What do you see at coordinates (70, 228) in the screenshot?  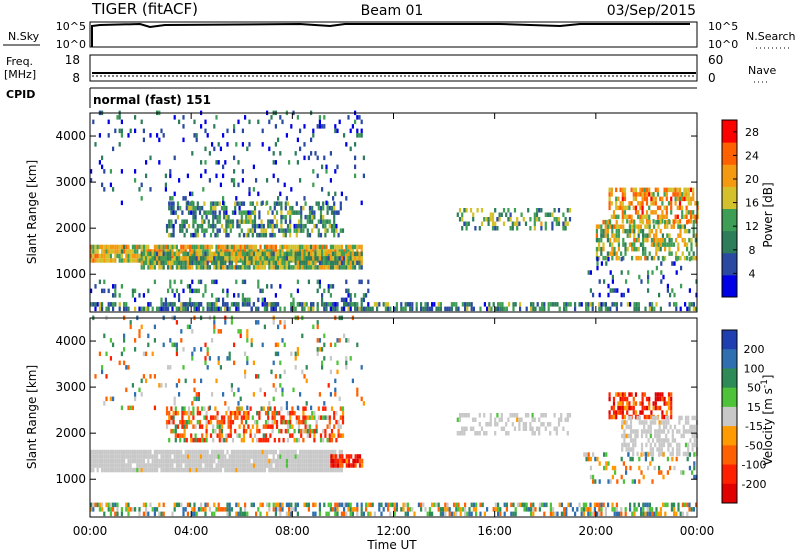 I see `y-tick-label: 2000` at bounding box center [70, 228].